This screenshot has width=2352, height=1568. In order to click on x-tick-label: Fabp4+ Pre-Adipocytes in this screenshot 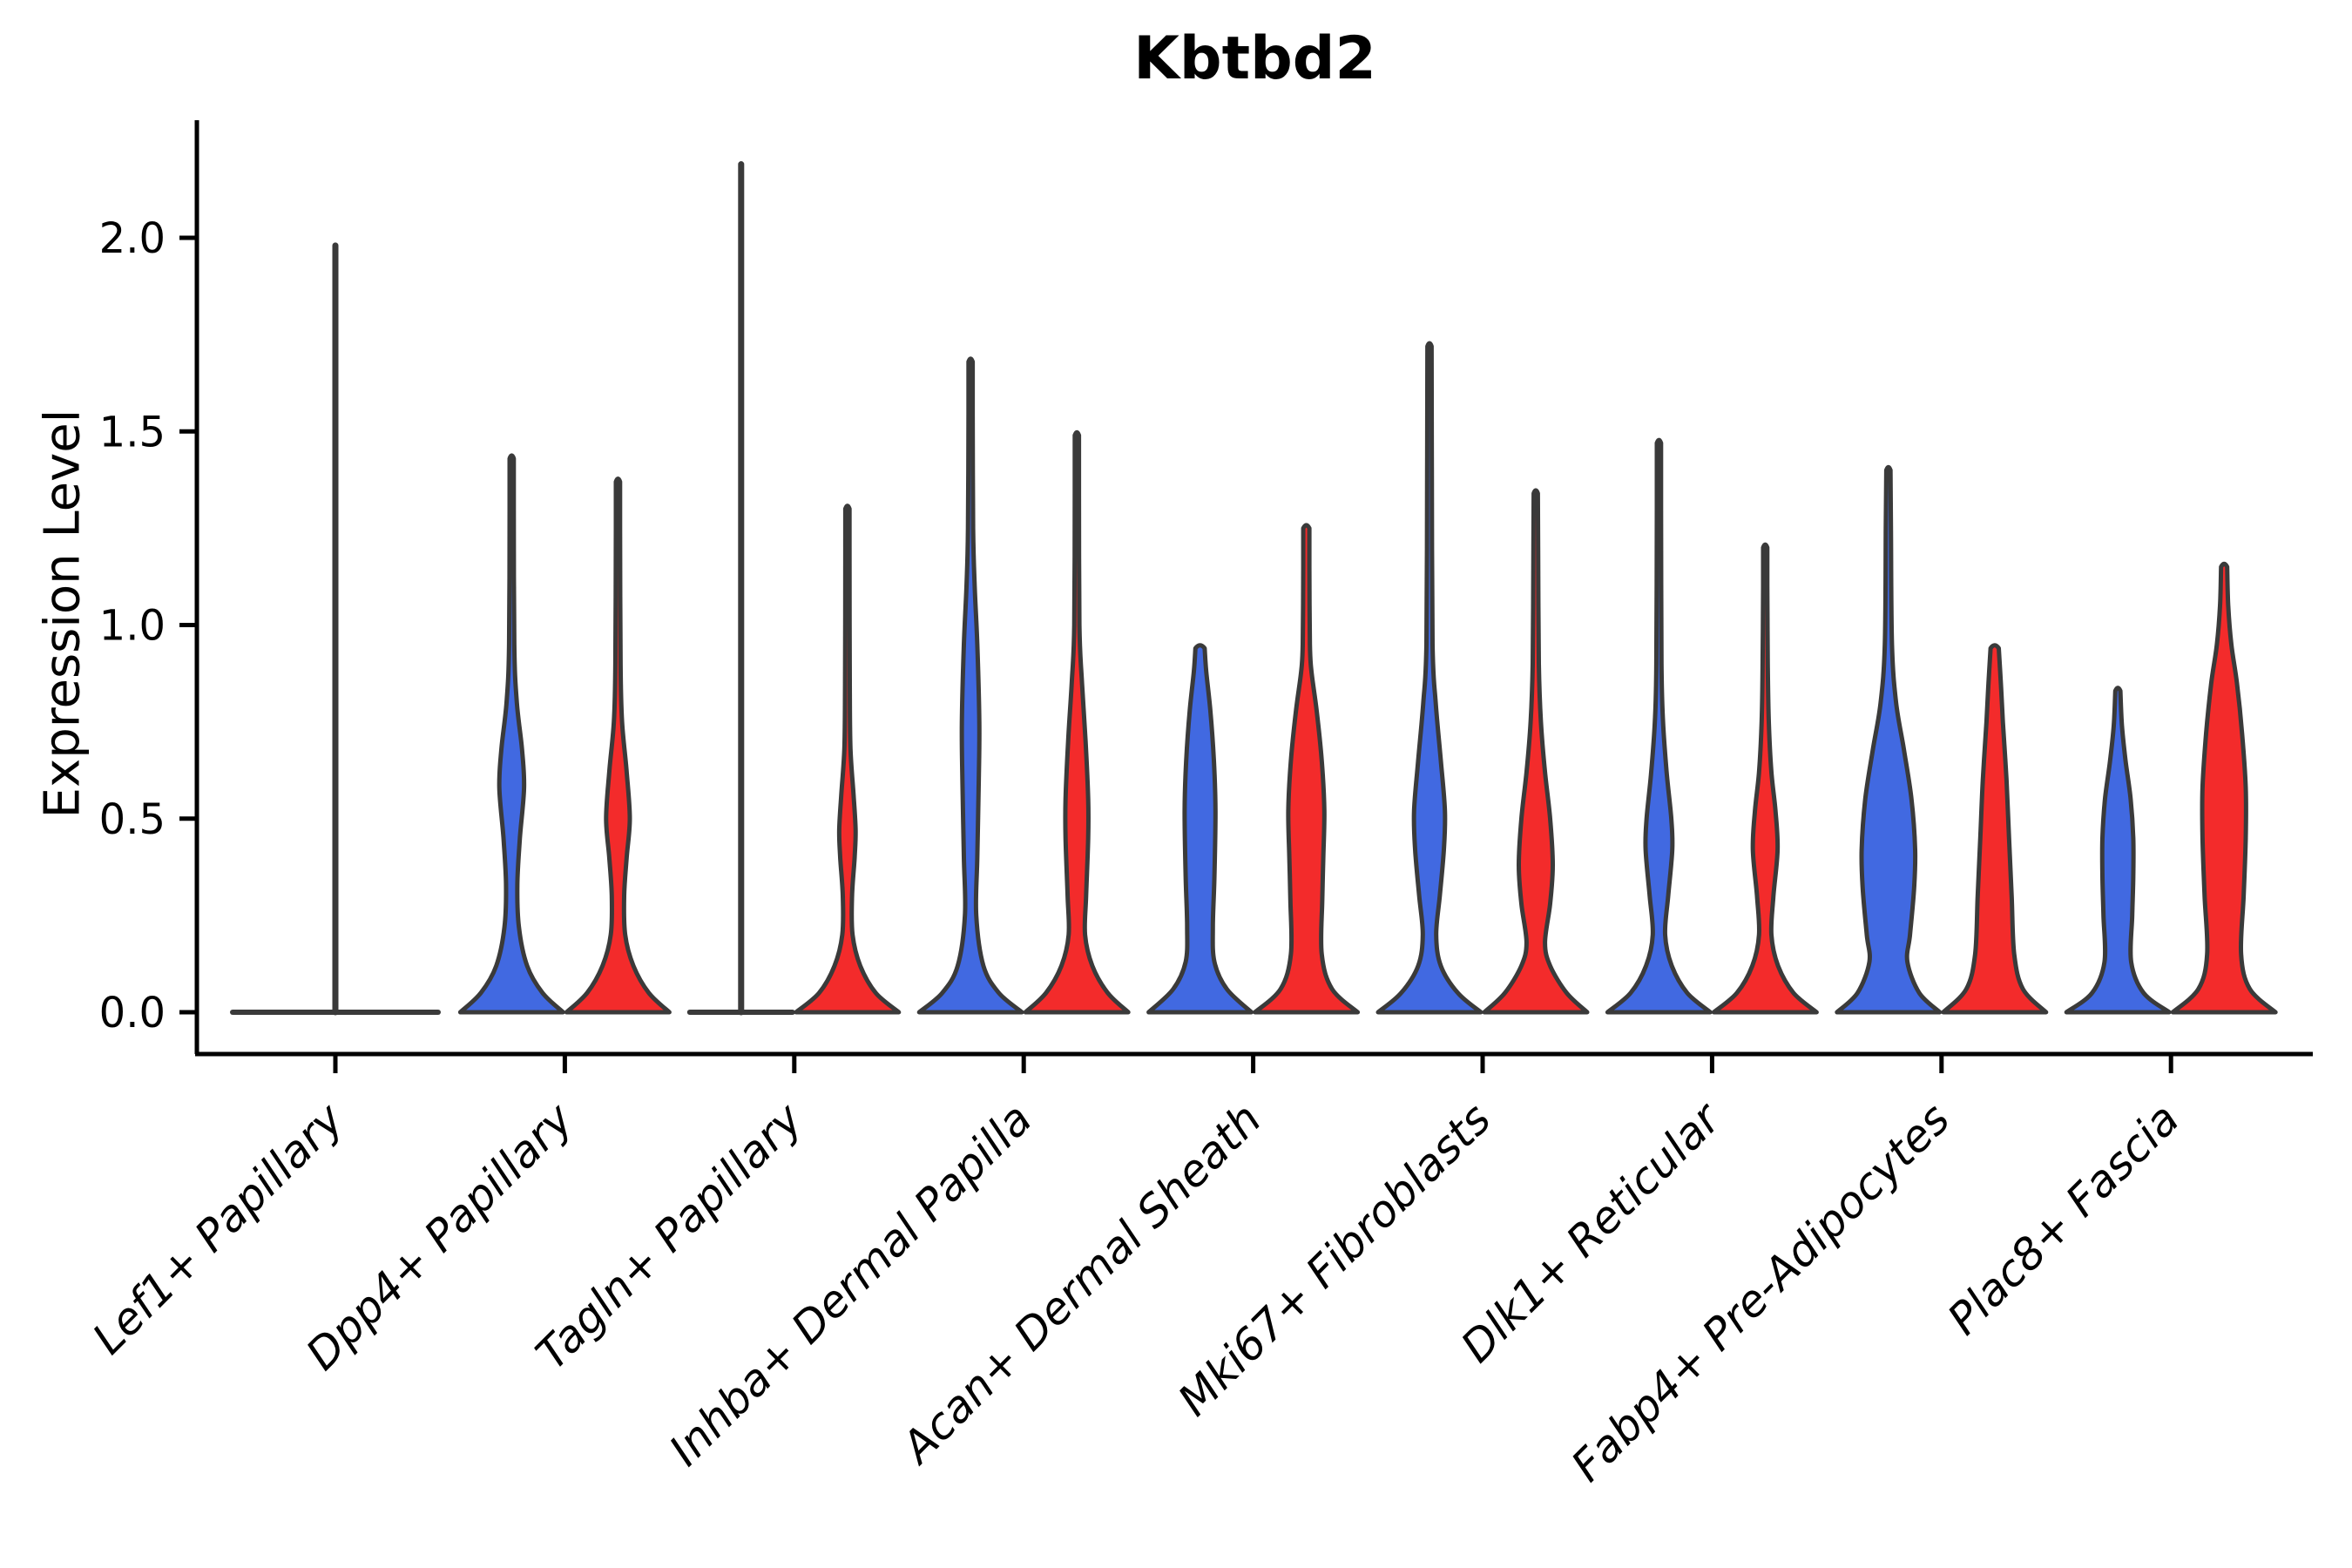, I will do `click(1761, 1292)`.